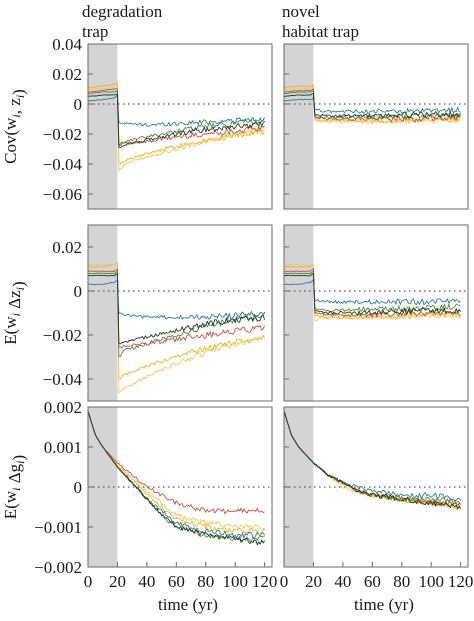 This screenshot has height=621, width=474. Describe the element at coordinates (95, 31) in the screenshot. I see `column-title-line2: trap` at that location.